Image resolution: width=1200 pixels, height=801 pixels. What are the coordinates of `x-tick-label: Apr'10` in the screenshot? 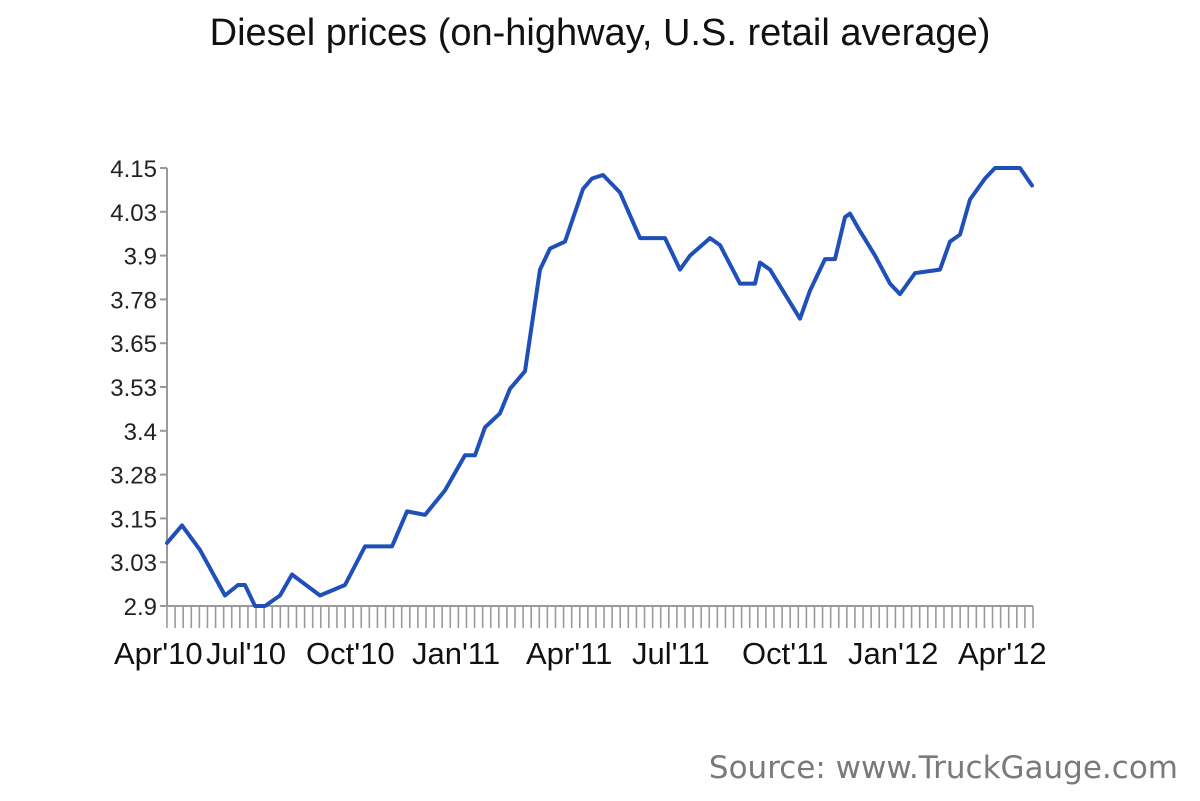 It's located at (158, 653).